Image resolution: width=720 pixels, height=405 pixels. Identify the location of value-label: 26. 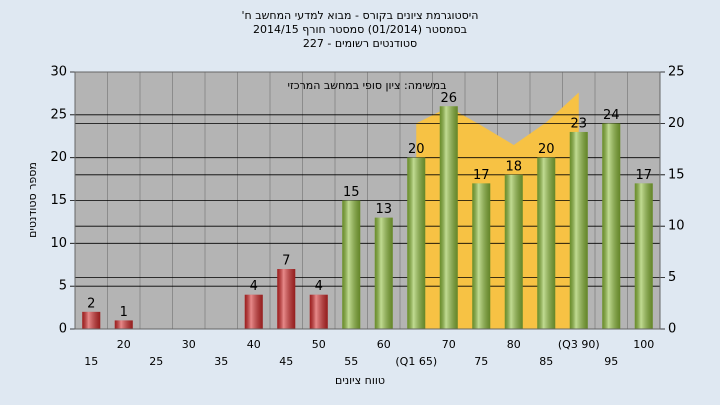
(448, 98).